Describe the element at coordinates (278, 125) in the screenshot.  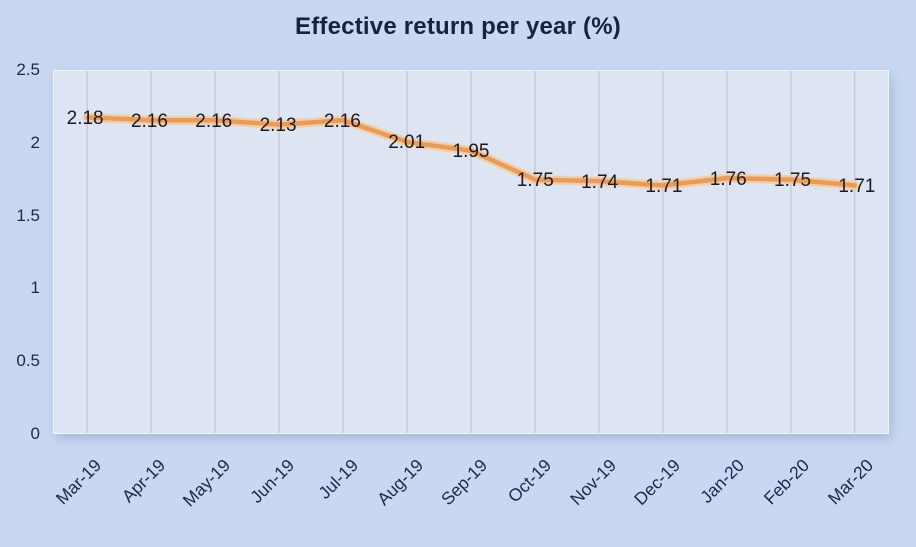
I see `data-label: 2.13` at that location.